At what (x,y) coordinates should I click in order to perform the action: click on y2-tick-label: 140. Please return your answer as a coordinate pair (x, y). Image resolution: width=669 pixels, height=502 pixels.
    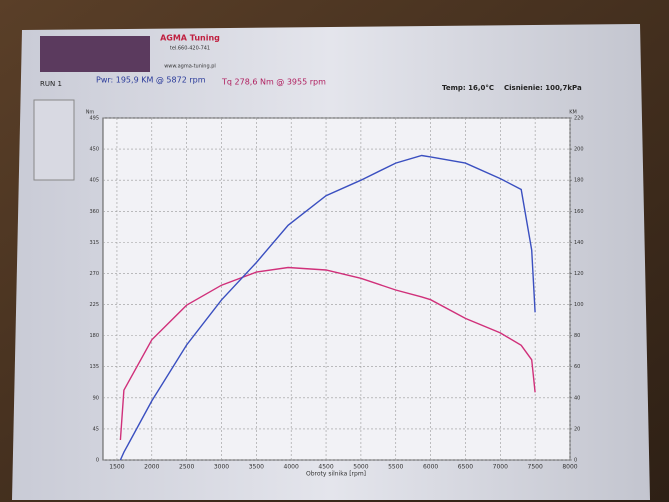
    Looking at the image, I should click on (579, 243).